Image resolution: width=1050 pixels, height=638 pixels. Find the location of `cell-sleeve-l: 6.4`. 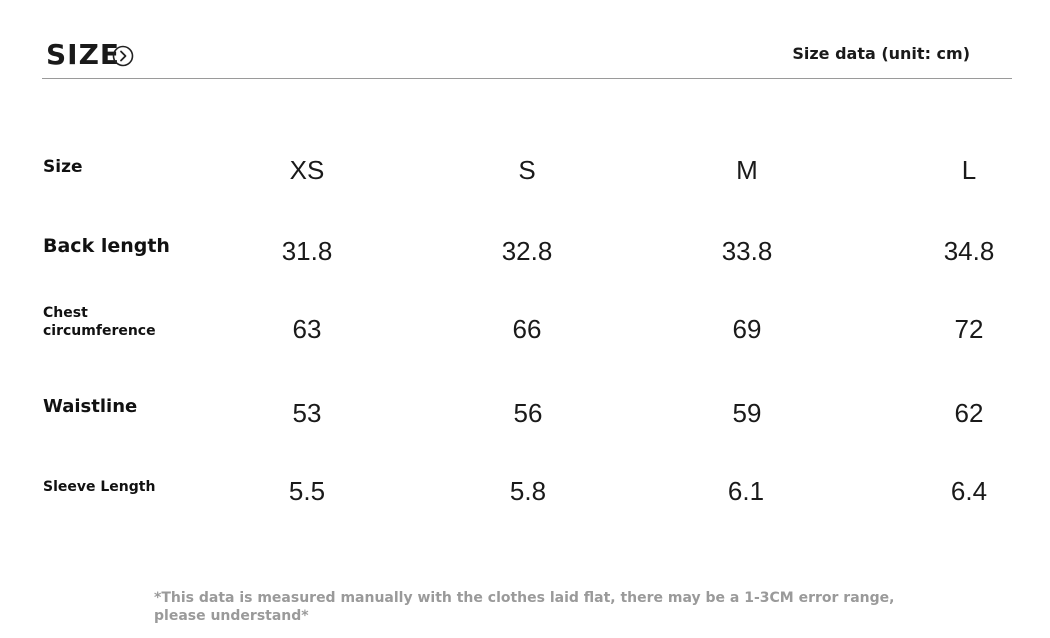

cell-sleeve-l: 6.4 is located at coordinates (969, 491).